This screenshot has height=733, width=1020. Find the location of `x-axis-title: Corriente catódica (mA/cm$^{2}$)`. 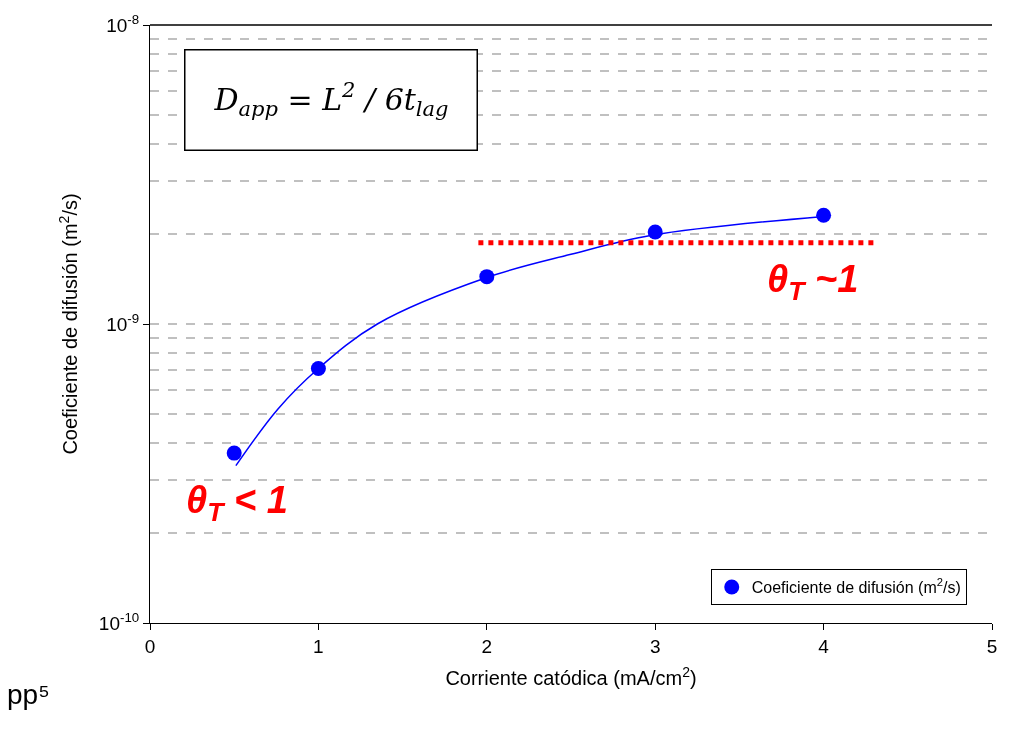

x-axis-title: Corriente catódica (mA/cm$^{2}$) is located at coordinates (571, 676).